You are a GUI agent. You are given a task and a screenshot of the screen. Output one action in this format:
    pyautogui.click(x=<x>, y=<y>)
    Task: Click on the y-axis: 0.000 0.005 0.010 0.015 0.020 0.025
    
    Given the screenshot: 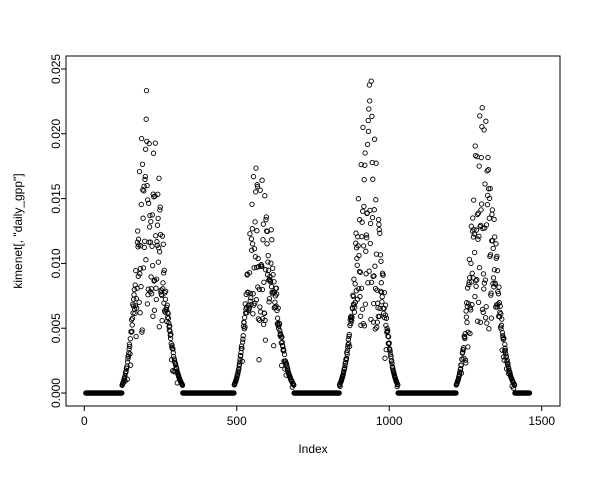 What is the action you would take?
    pyautogui.click(x=57, y=231)
    